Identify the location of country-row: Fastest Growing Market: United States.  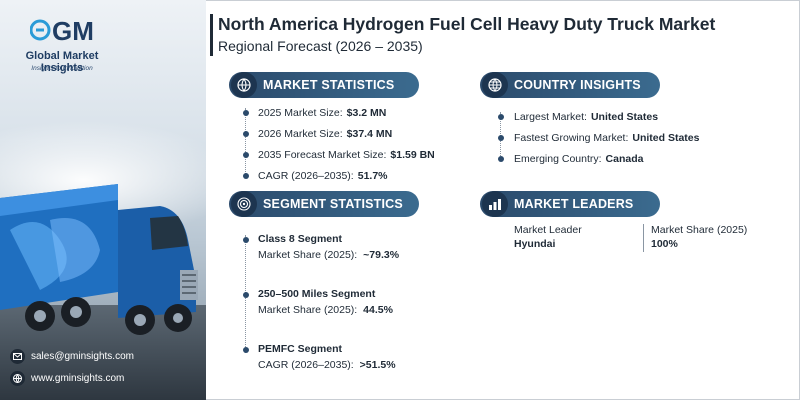
(606, 138).